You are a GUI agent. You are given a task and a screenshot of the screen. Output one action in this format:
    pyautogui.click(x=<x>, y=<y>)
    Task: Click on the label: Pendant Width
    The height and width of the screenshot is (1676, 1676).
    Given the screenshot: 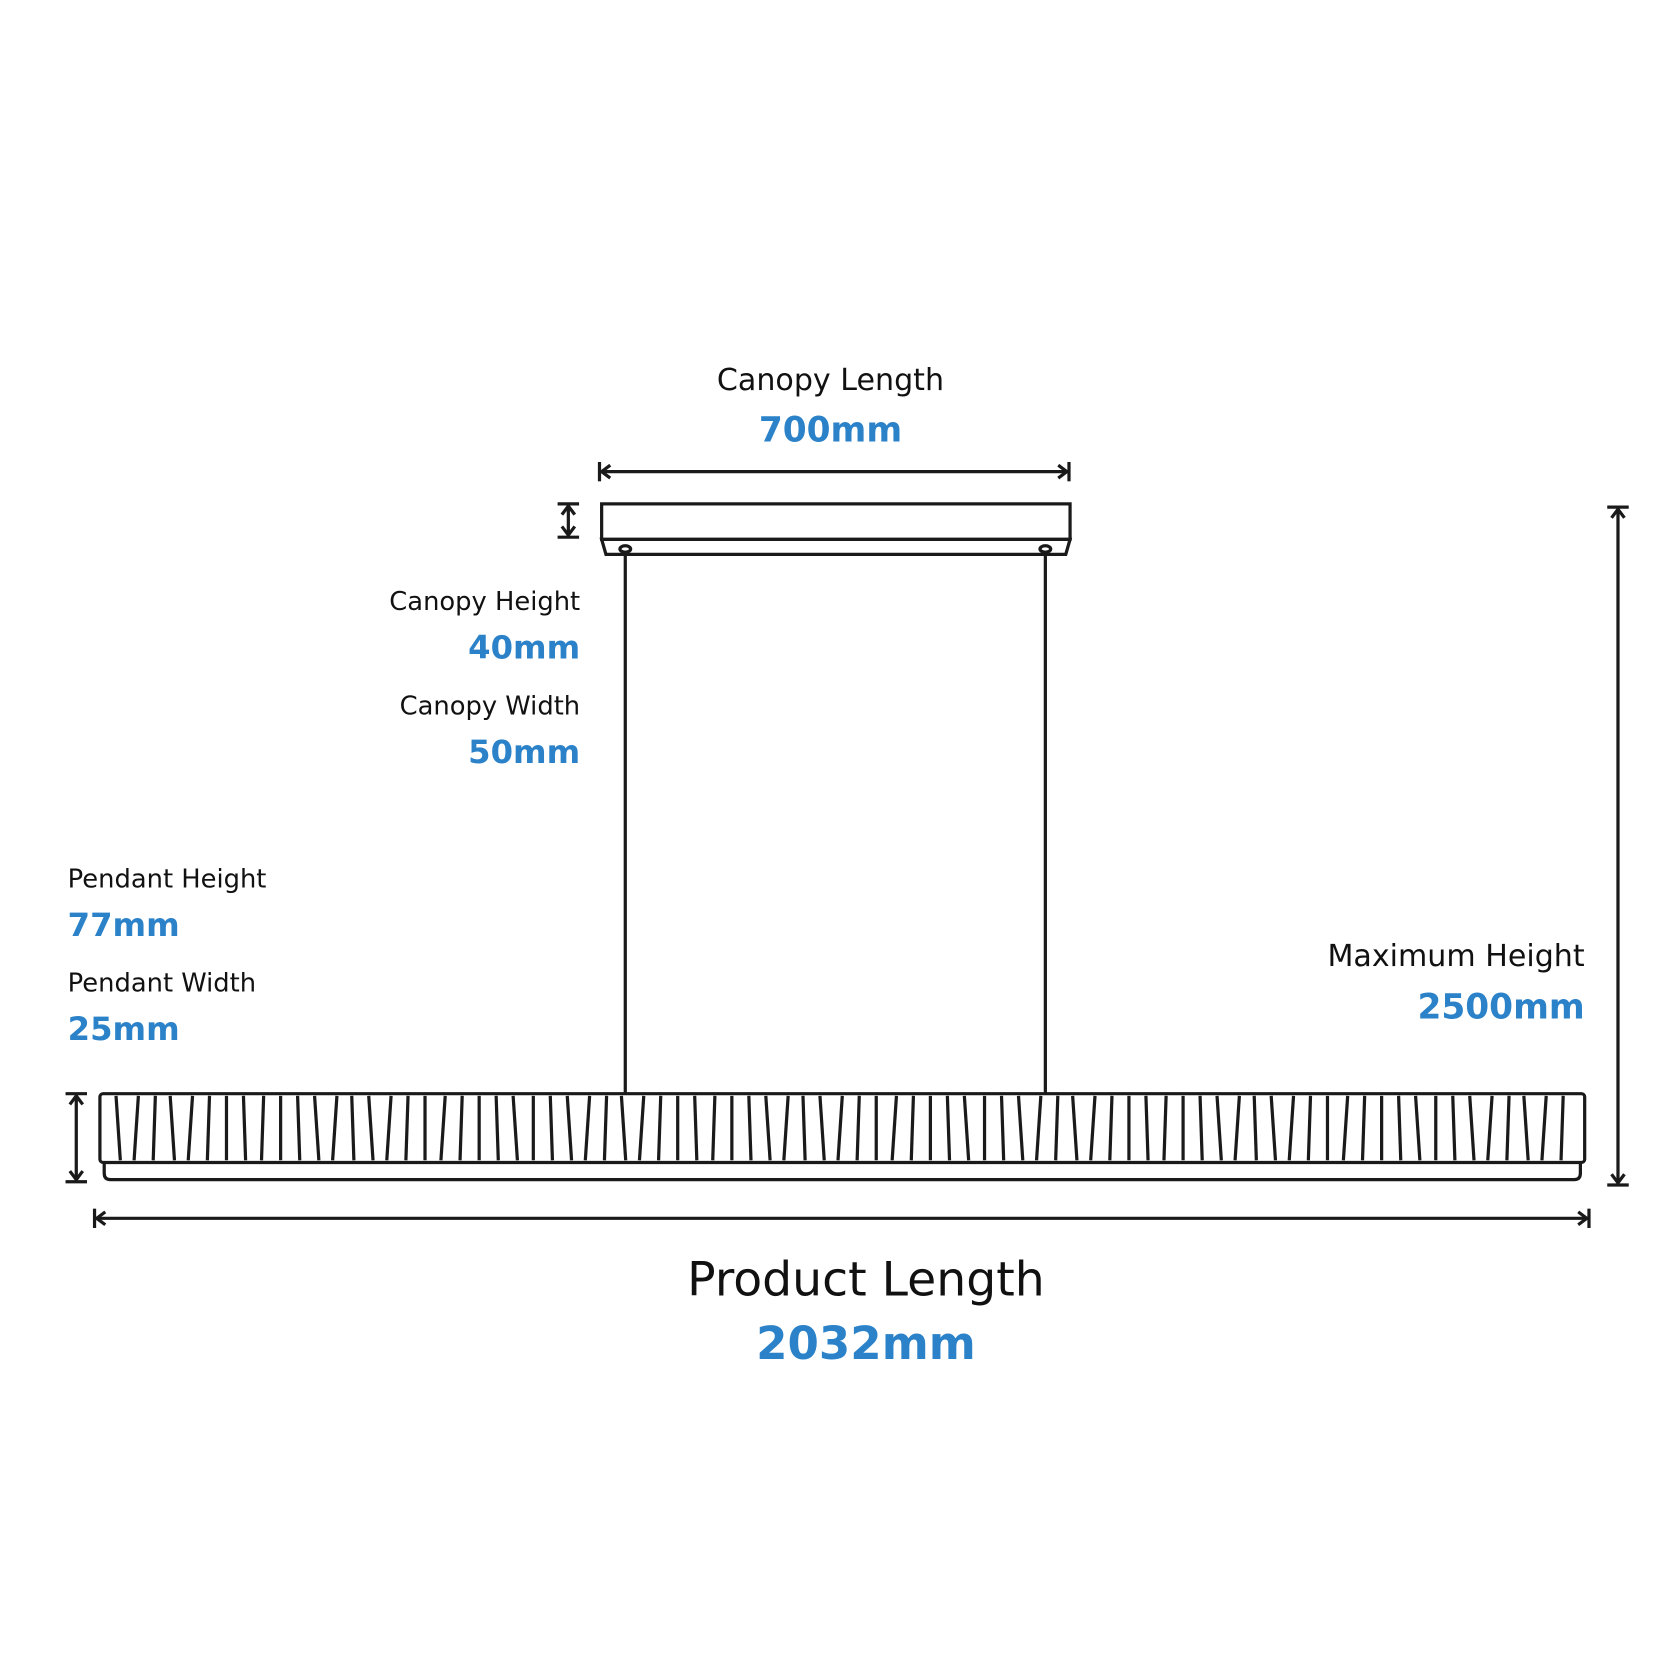 What is the action you would take?
    pyautogui.click(x=162, y=984)
    